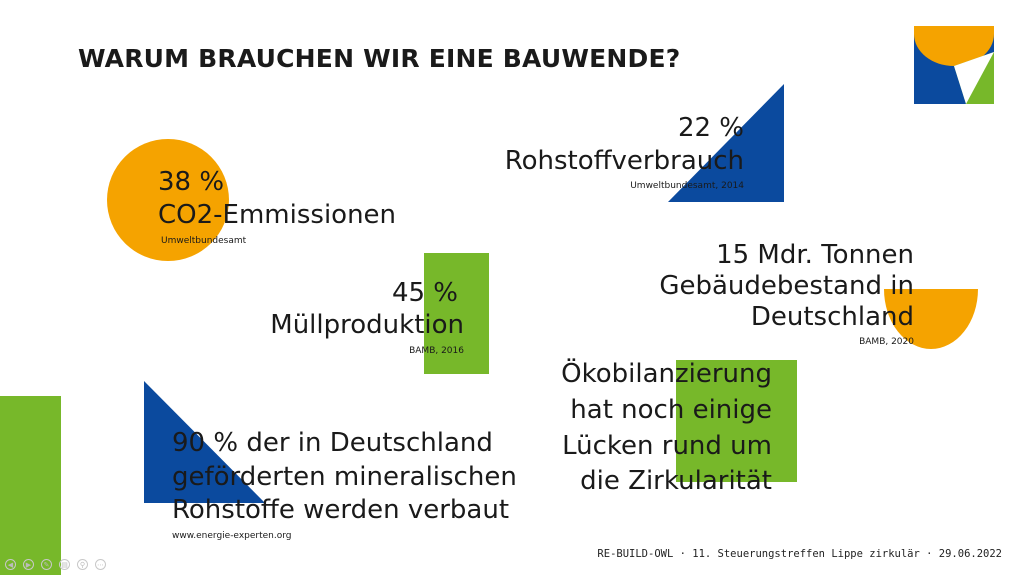  What do you see at coordinates (10, 564) in the screenshot?
I see `arrow-left-icon: ◀` at bounding box center [10, 564].